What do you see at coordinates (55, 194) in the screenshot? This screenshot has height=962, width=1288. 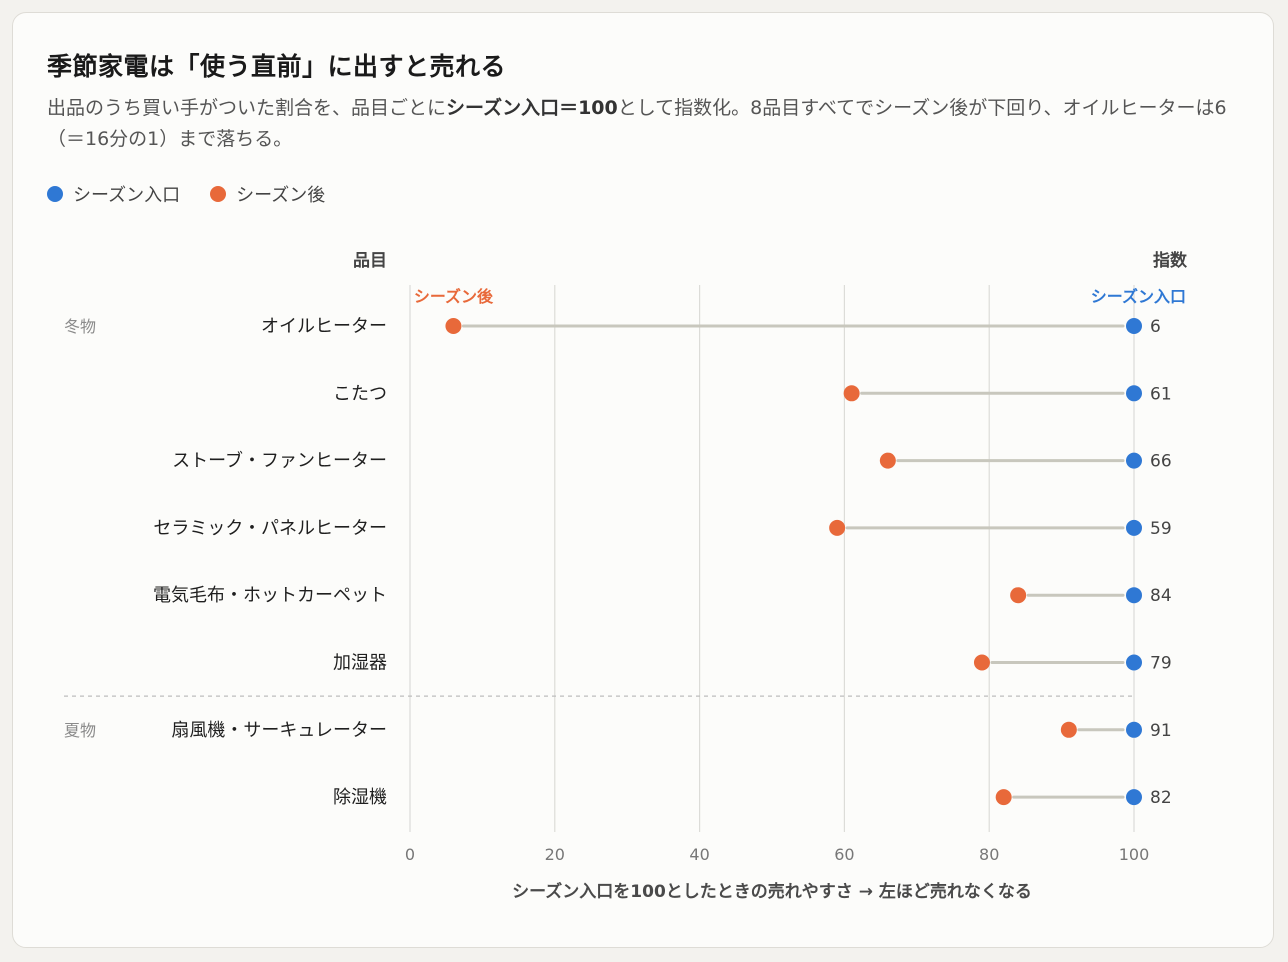 I see `legend-dot-entry` at bounding box center [55, 194].